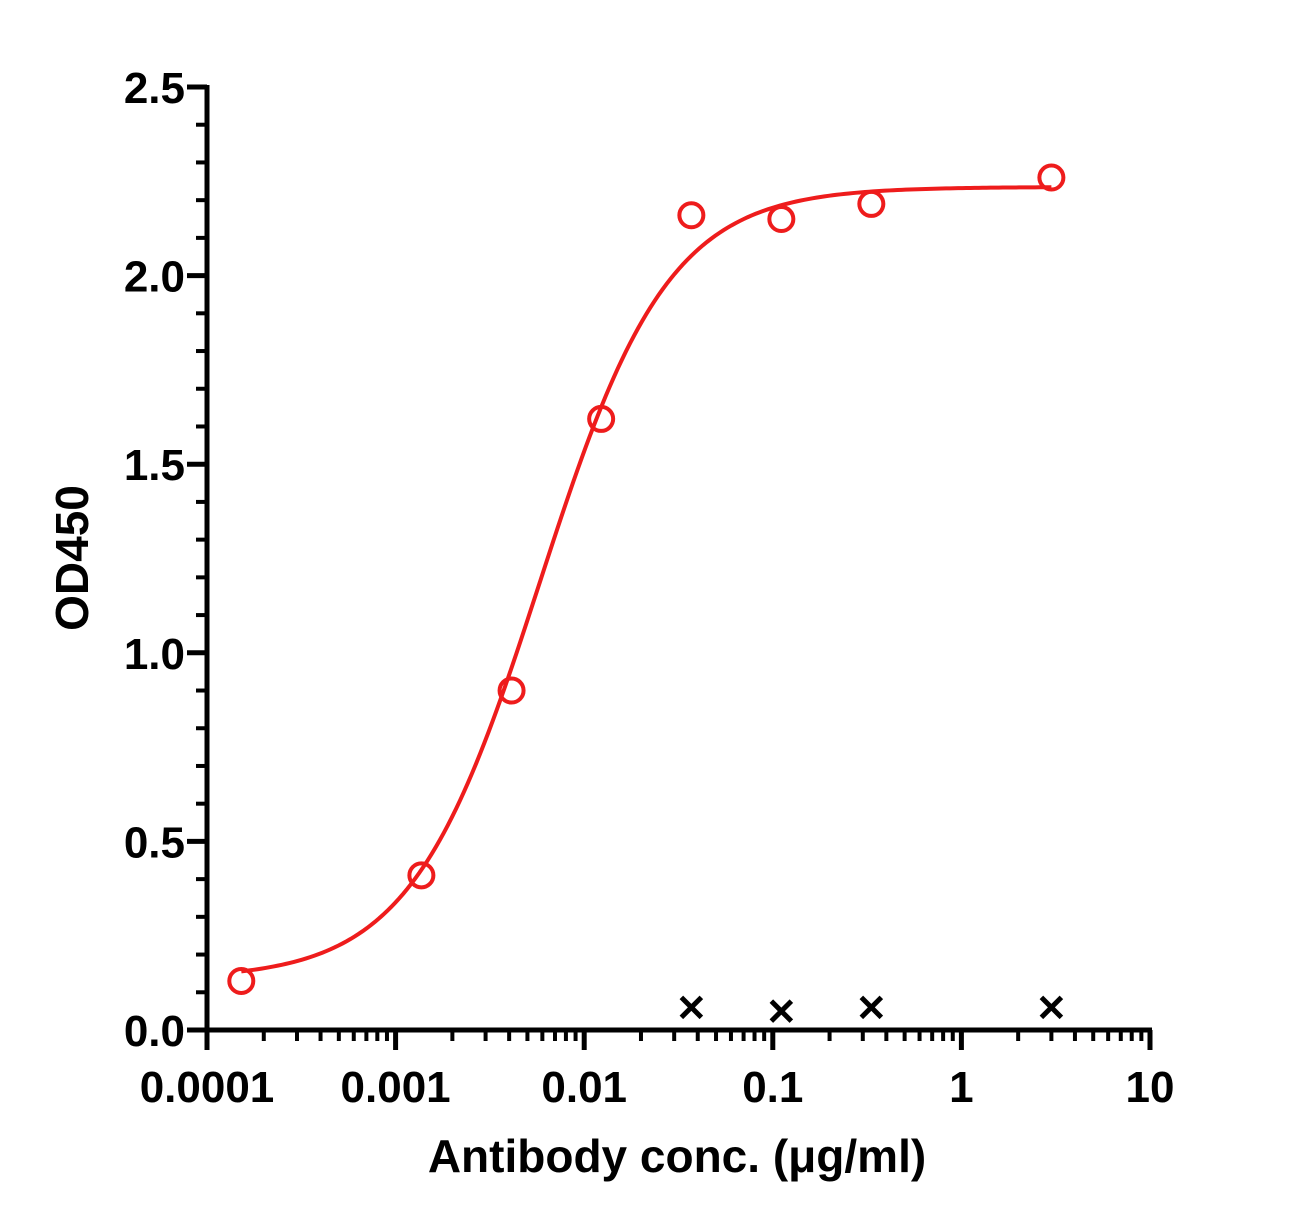  Describe the element at coordinates (584, 1087) in the screenshot. I see `x-tick-label: 0.01` at that location.